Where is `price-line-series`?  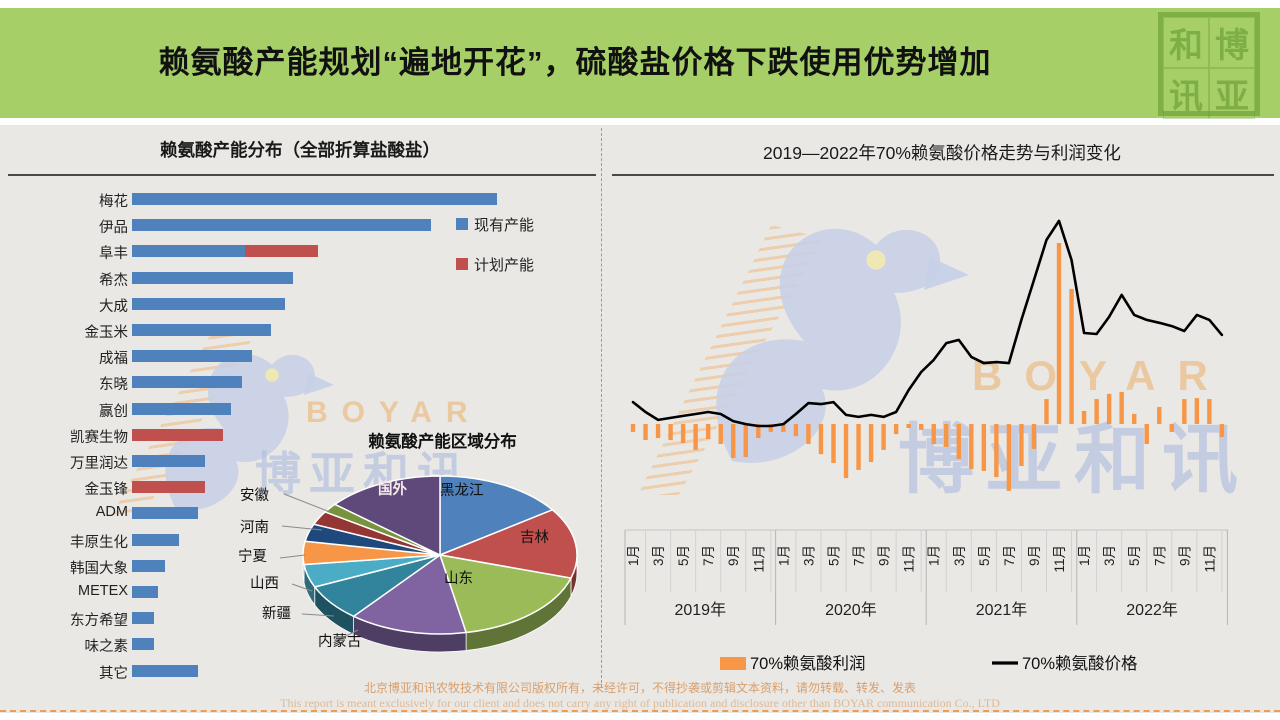 price-line-series is located at coordinates (927, 323).